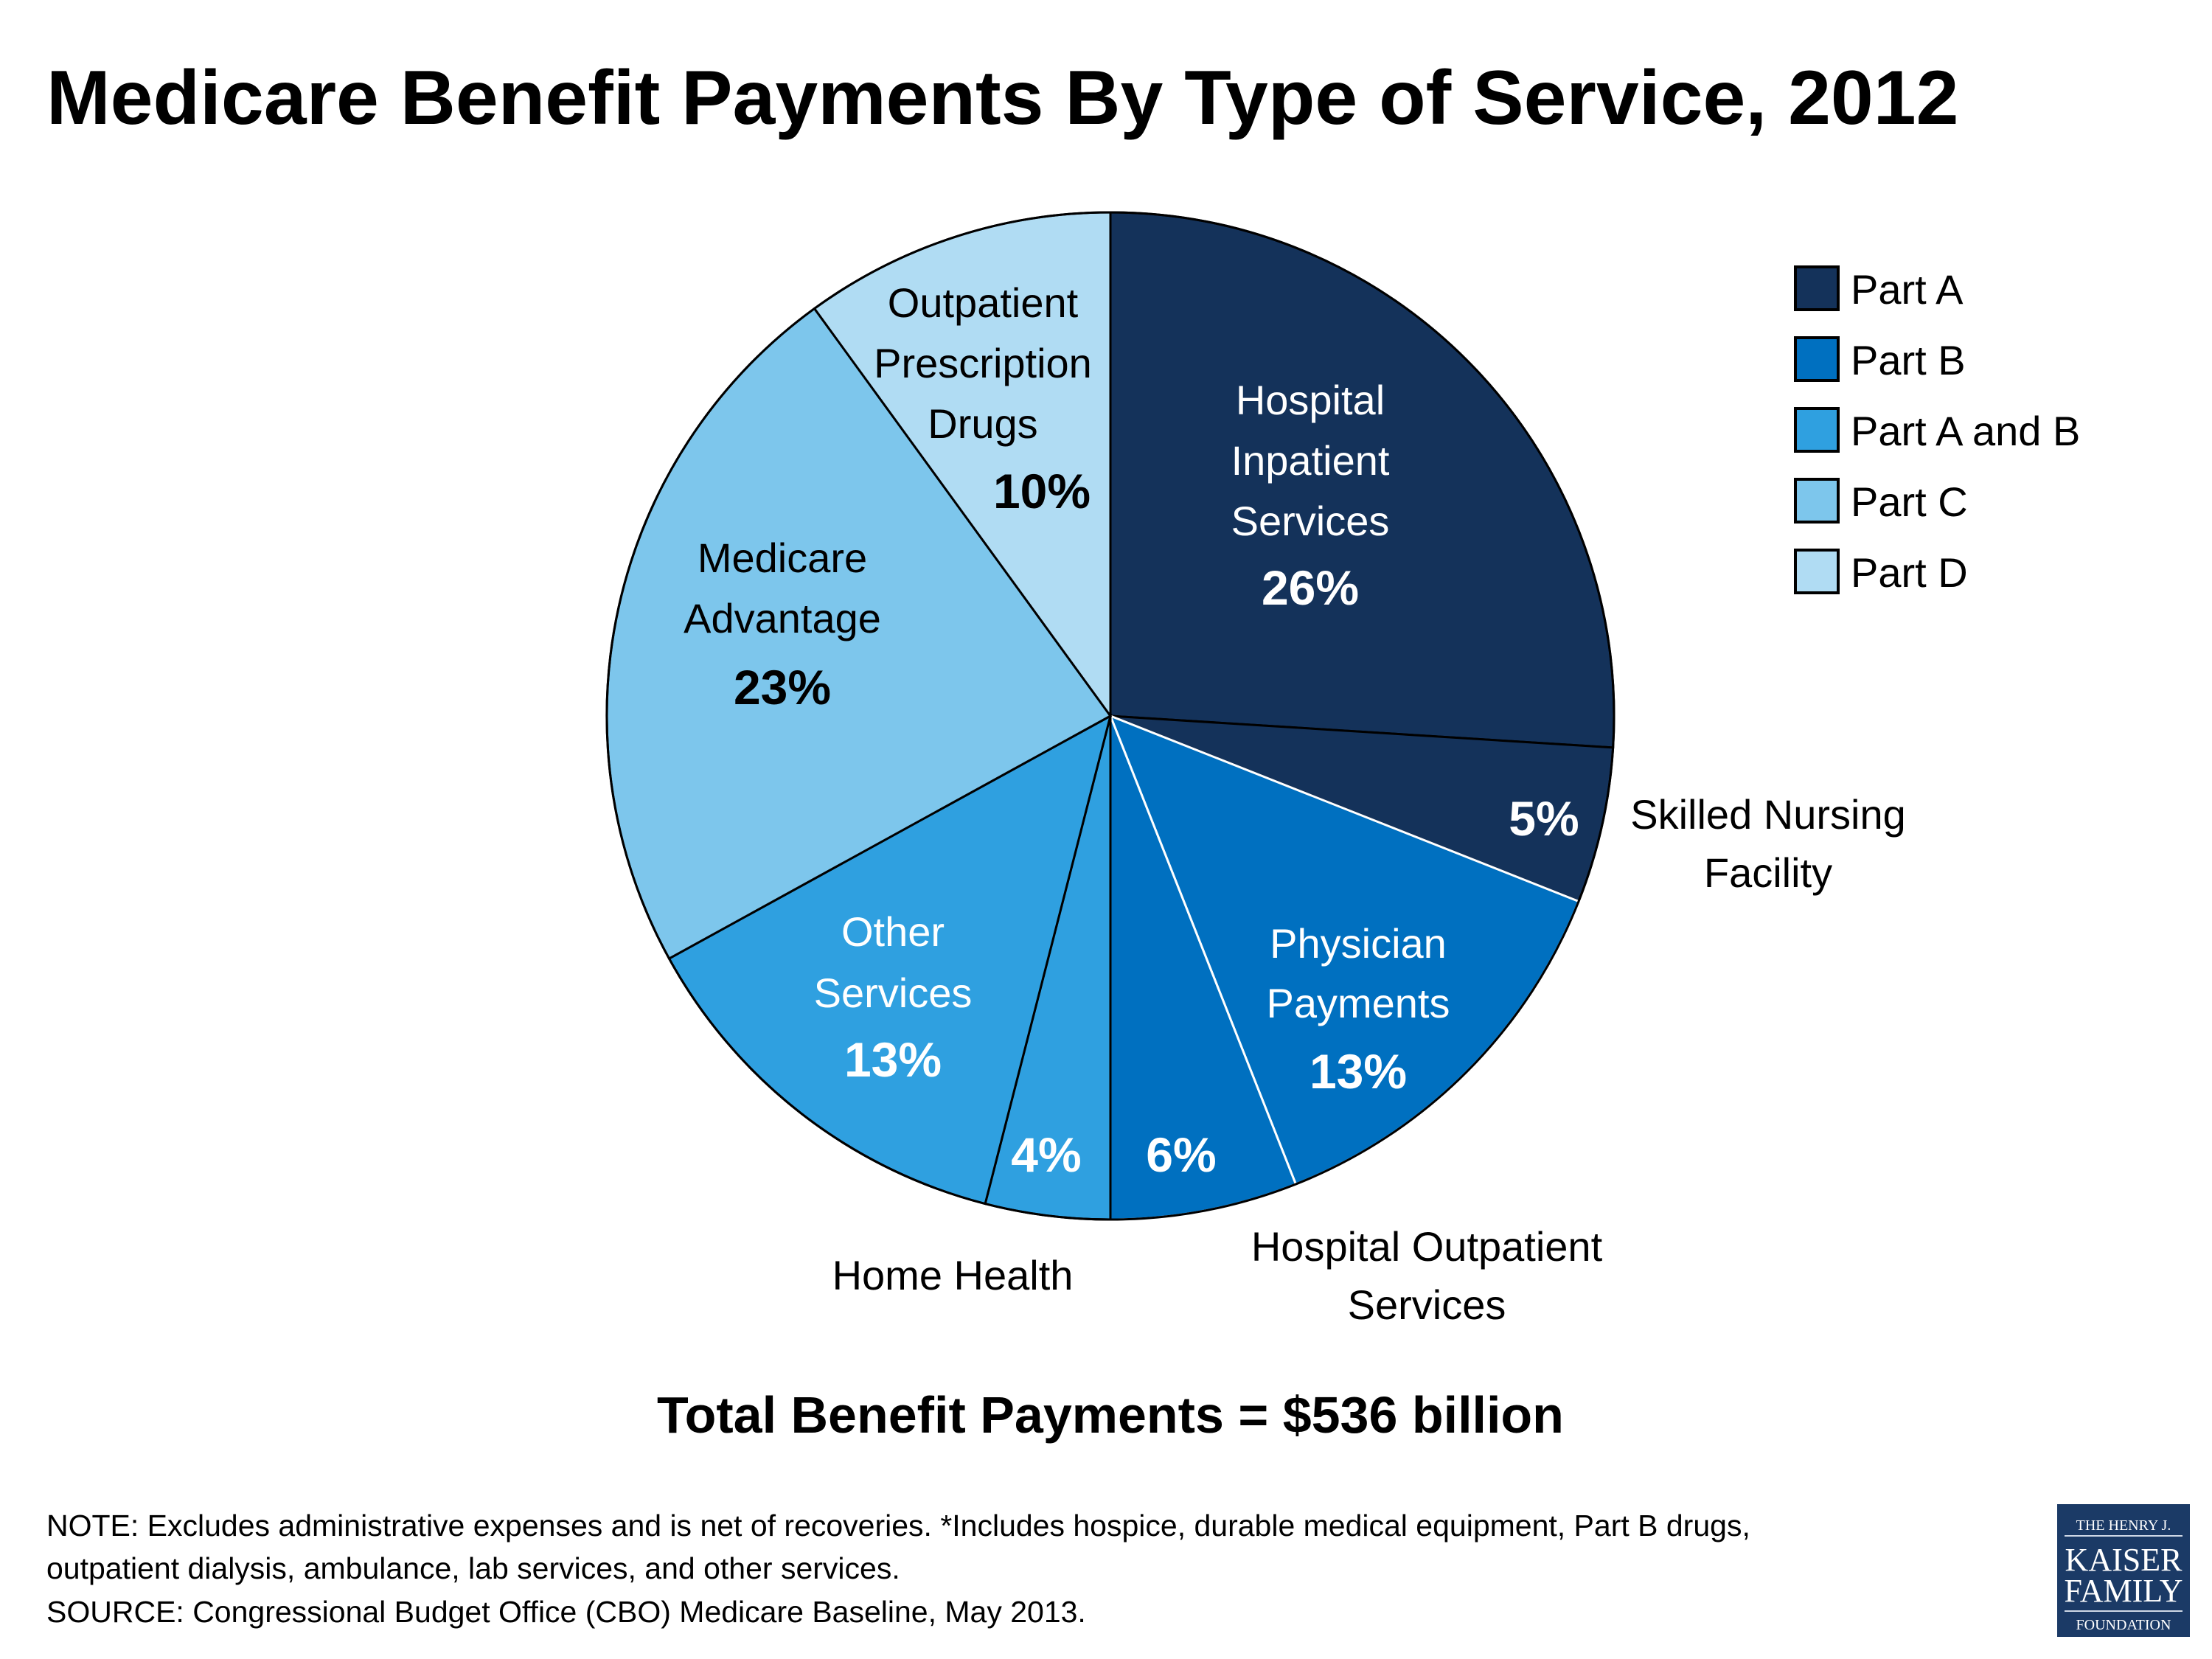 The width and height of the screenshot is (2212, 1659). Describe the element at coordinates (782, 687) in the screenshot. I see `slice-value-6: 23%` at that location.